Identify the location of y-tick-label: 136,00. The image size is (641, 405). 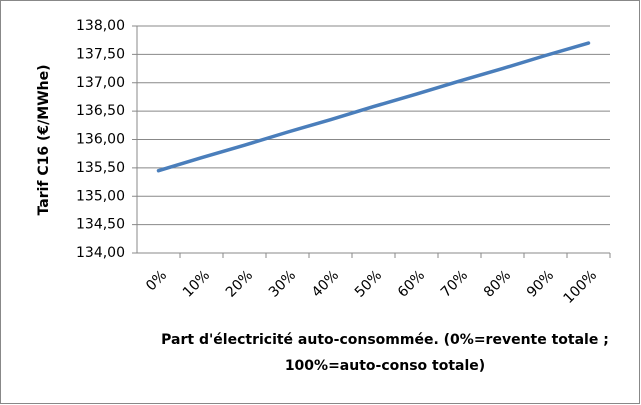
(100, 140).